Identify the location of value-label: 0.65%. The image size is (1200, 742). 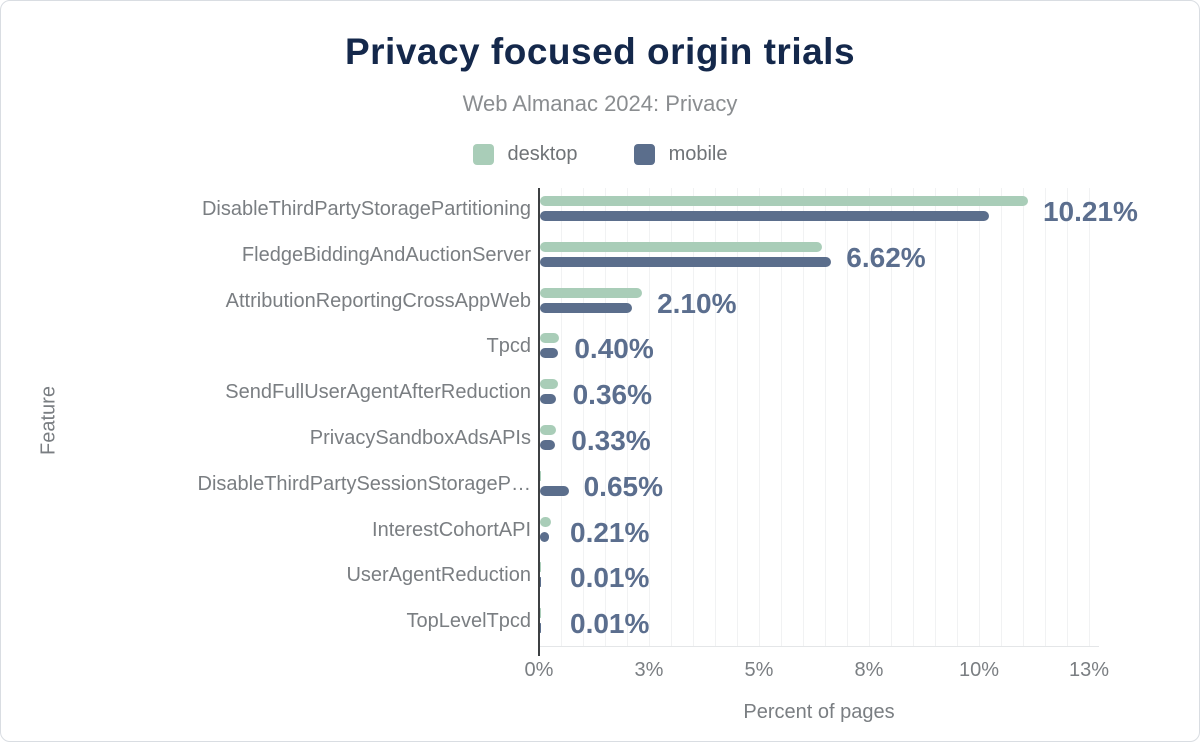
(623, 486).